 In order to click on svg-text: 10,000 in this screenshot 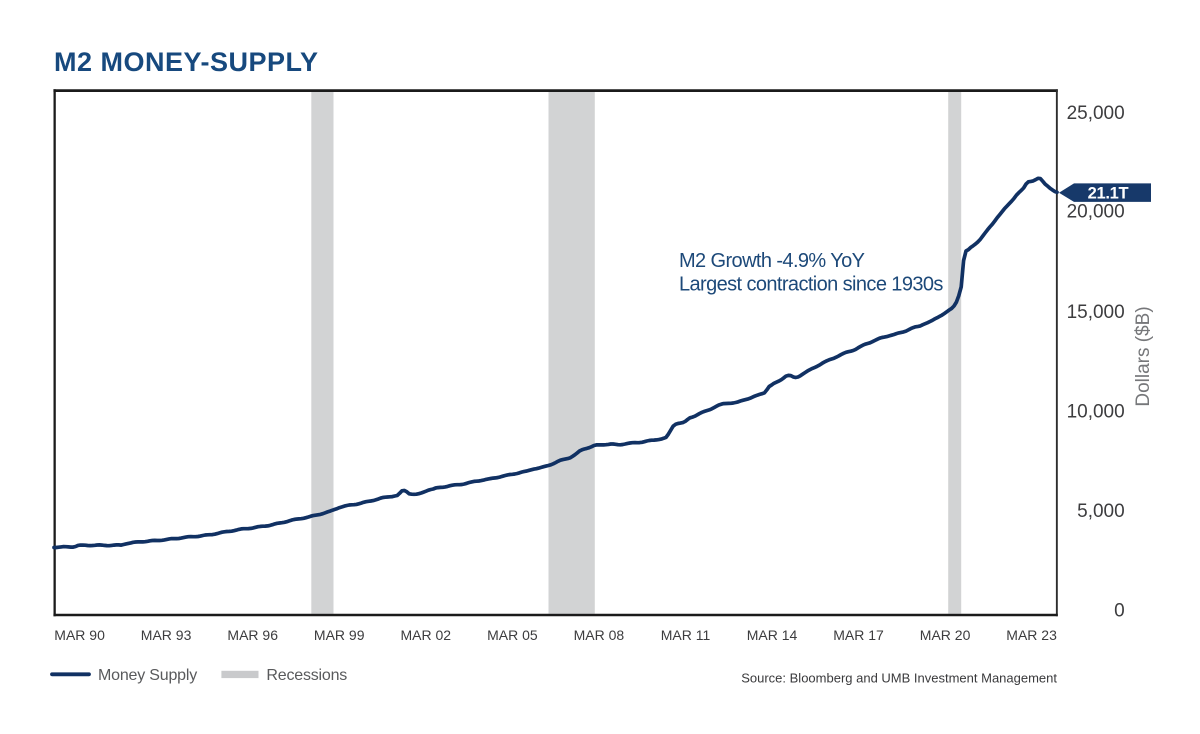, I will do `click(1096, 412)`.